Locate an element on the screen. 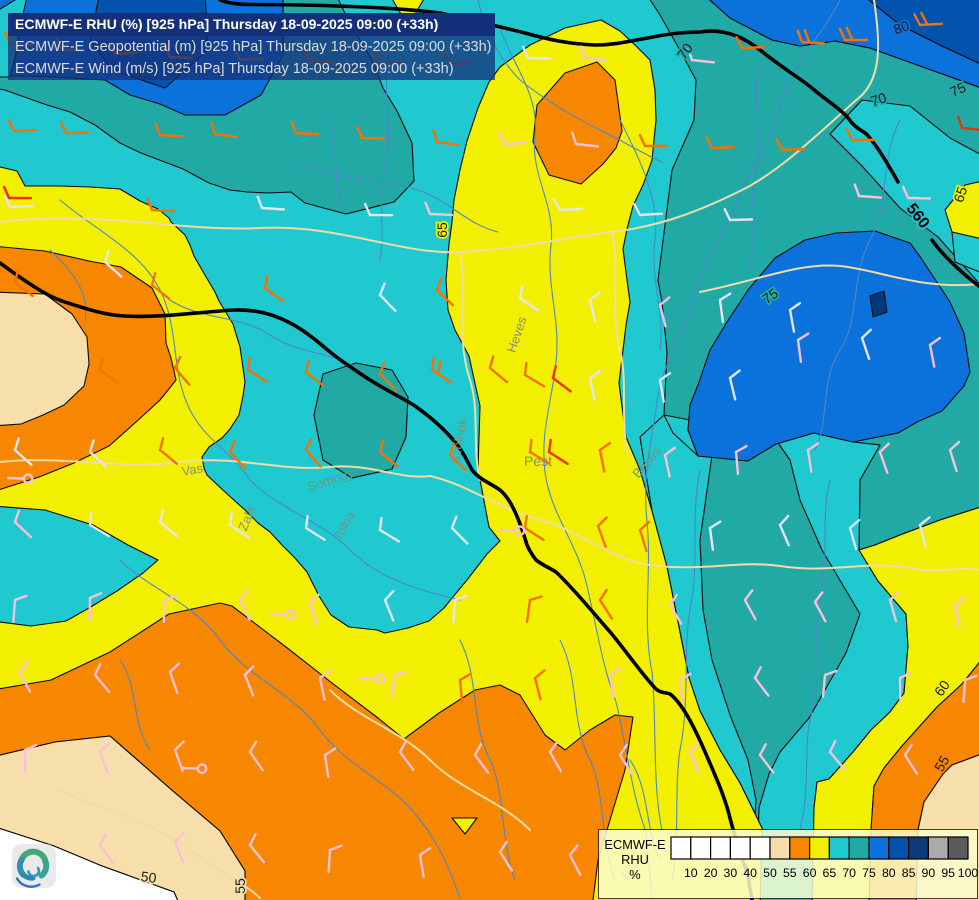 Image resolution: width=979 pixels, height=900 pixels. svg-text: 95 is located at coordinates (948, 873).